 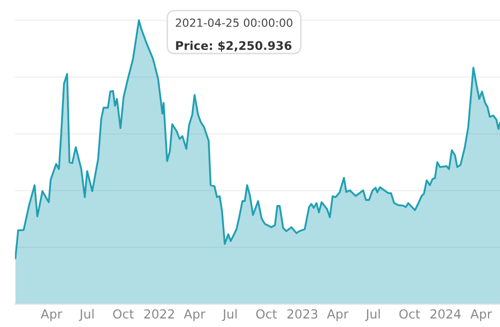 I want to click on x-tick-label: 2024, so click(x=445, y=314).